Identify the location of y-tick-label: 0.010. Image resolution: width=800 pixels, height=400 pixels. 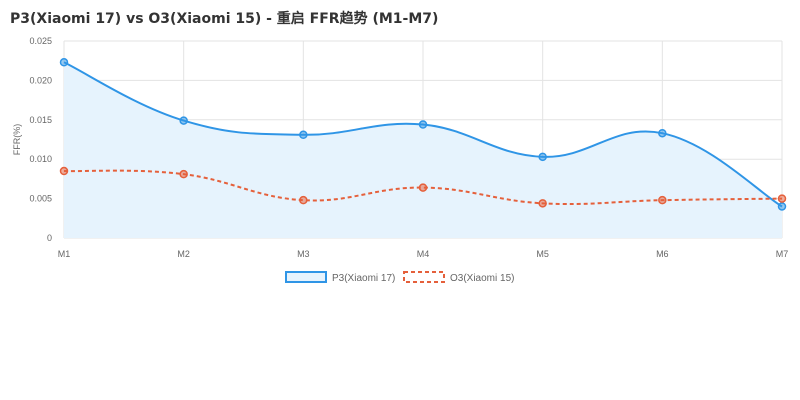
(40, 159).